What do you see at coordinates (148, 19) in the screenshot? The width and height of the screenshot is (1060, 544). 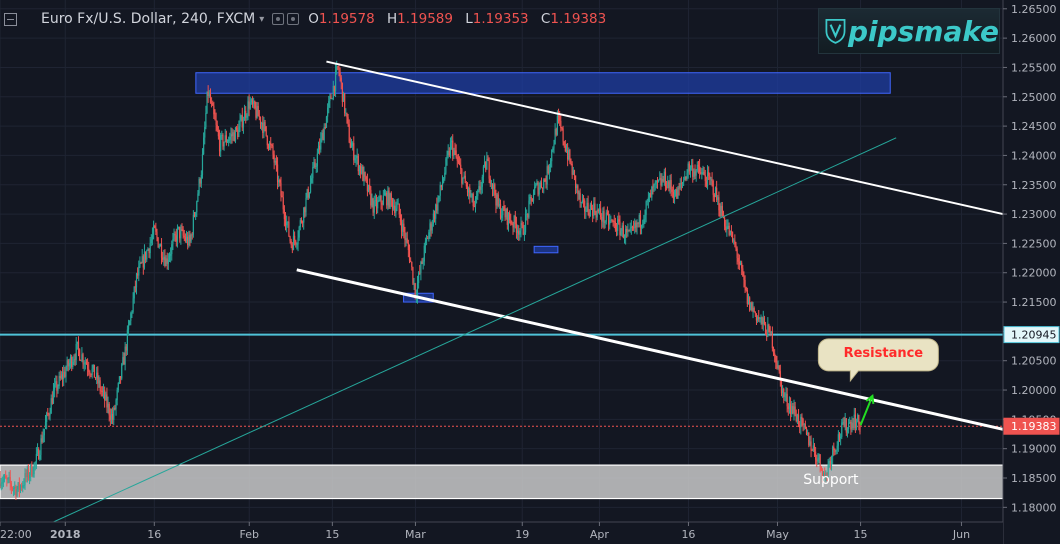 I see `symbol-title: Euro Fx/U.S. Dollar, 240, FXCM` at bounding box center [148, 19].